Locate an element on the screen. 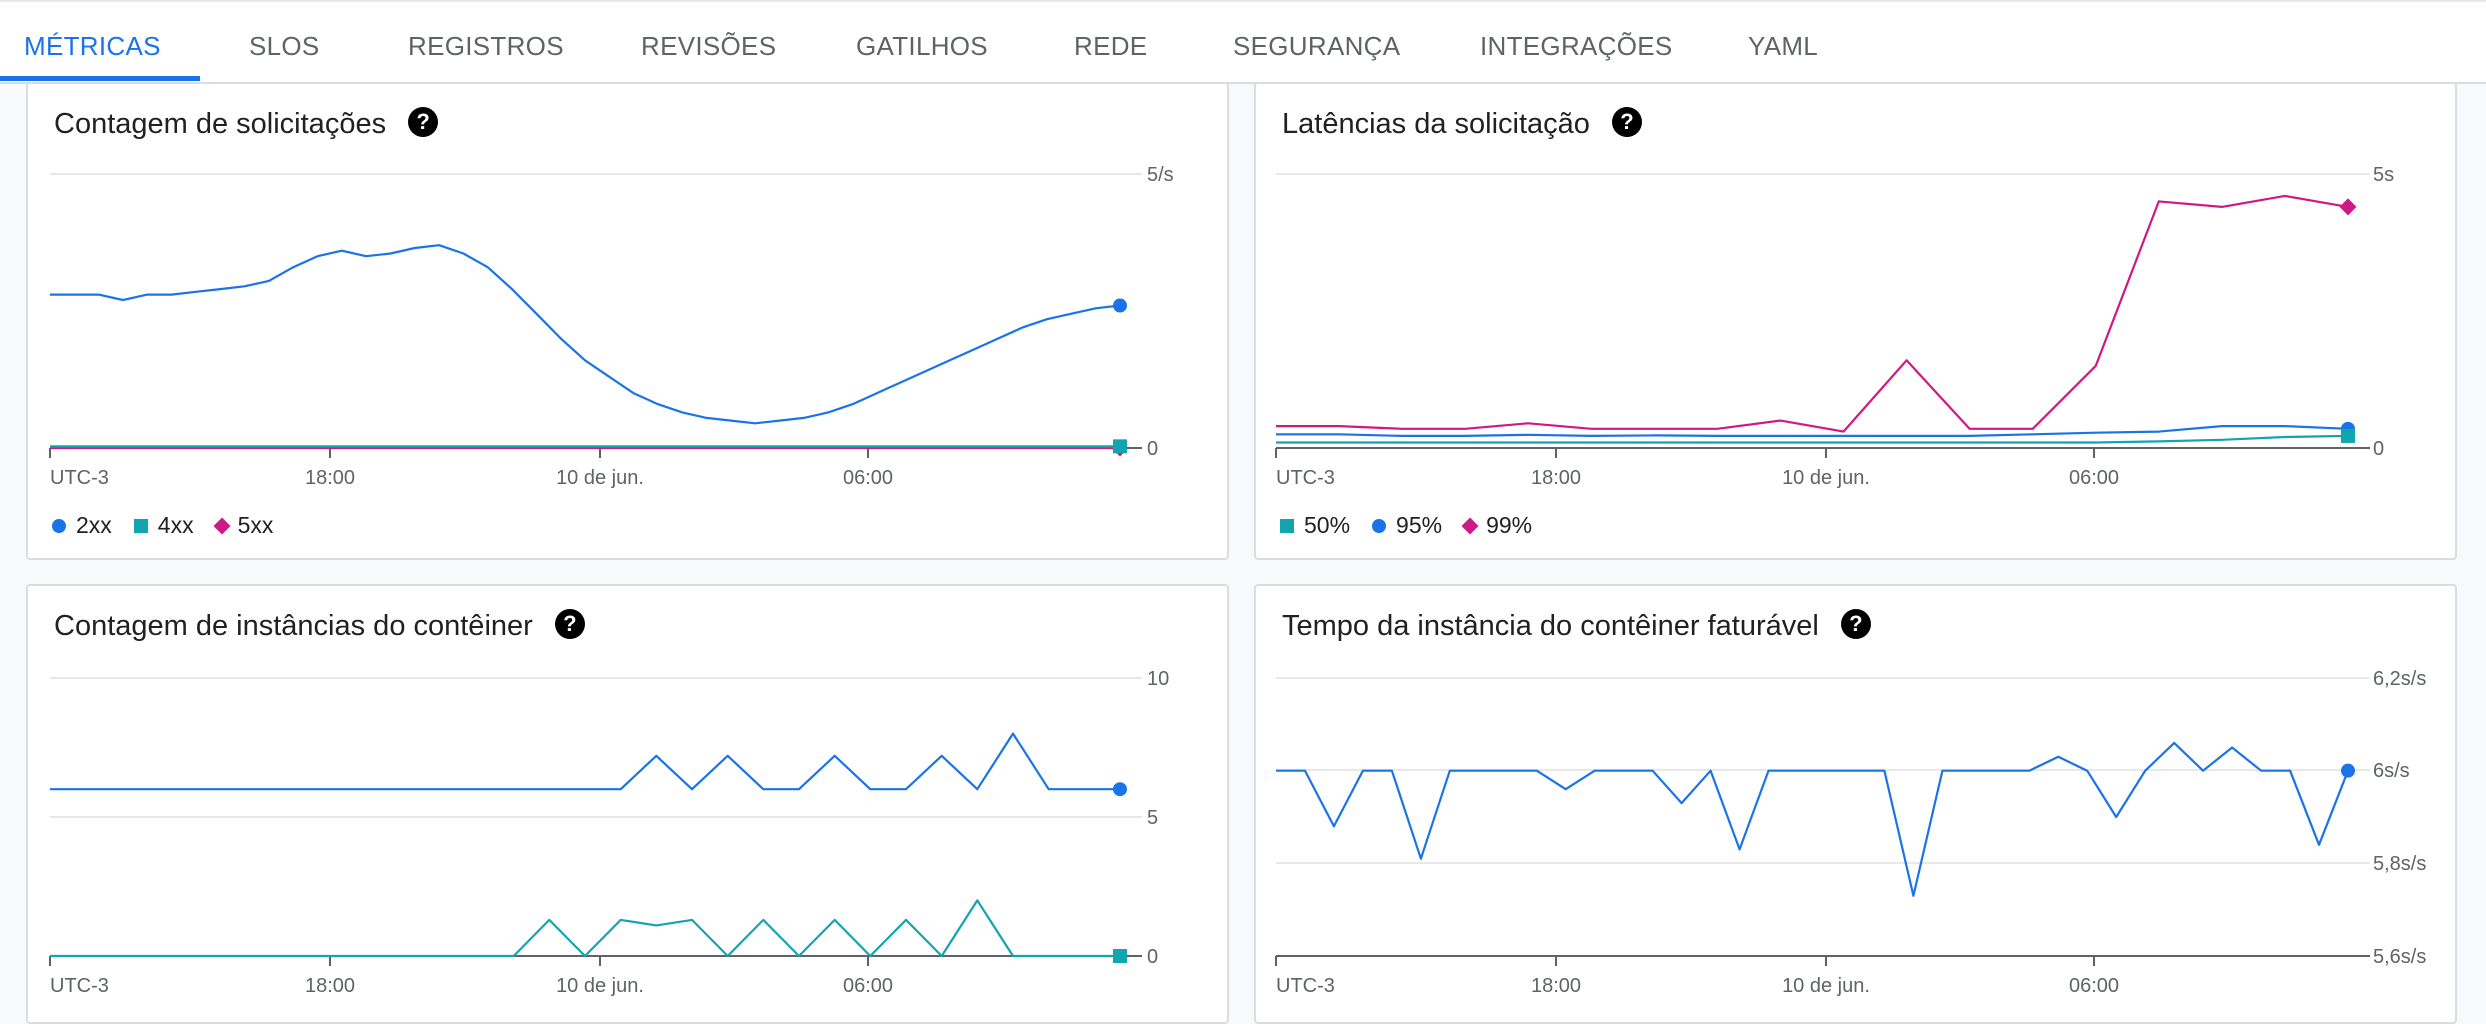  y-tick-label: 5 is located at coordinates (1152, 818).